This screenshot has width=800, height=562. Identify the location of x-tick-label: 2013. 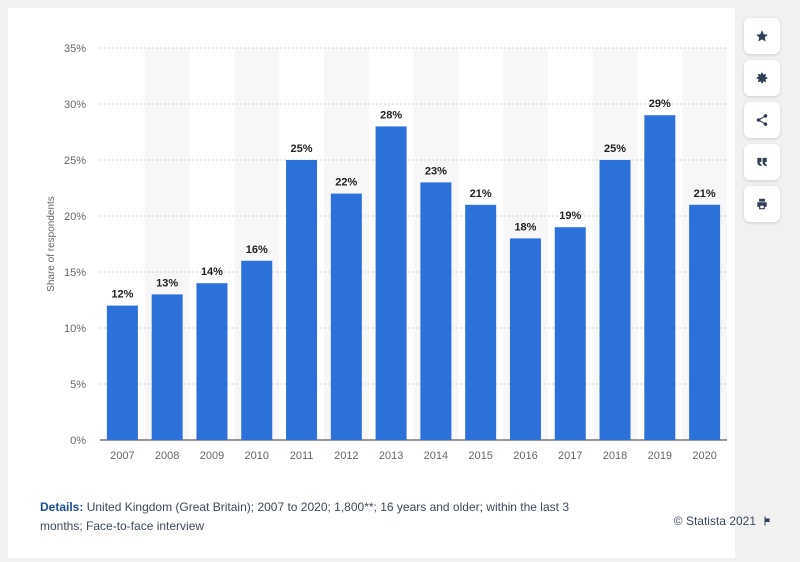
(391, 456).